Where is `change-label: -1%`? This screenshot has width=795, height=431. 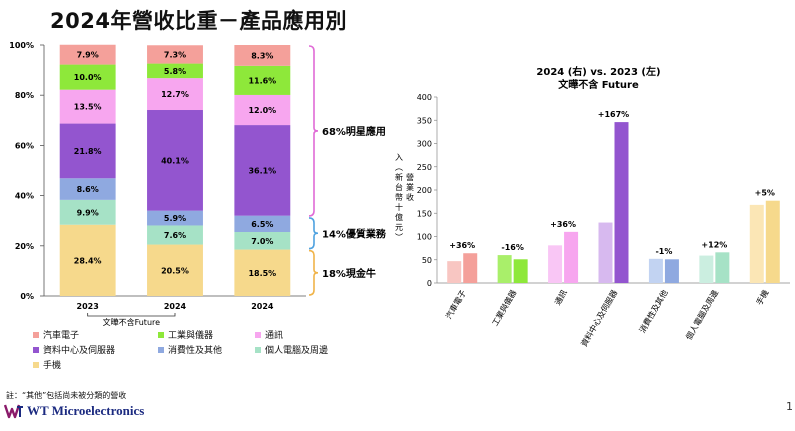
change-label: -1% is located at coordinates (663, 251).